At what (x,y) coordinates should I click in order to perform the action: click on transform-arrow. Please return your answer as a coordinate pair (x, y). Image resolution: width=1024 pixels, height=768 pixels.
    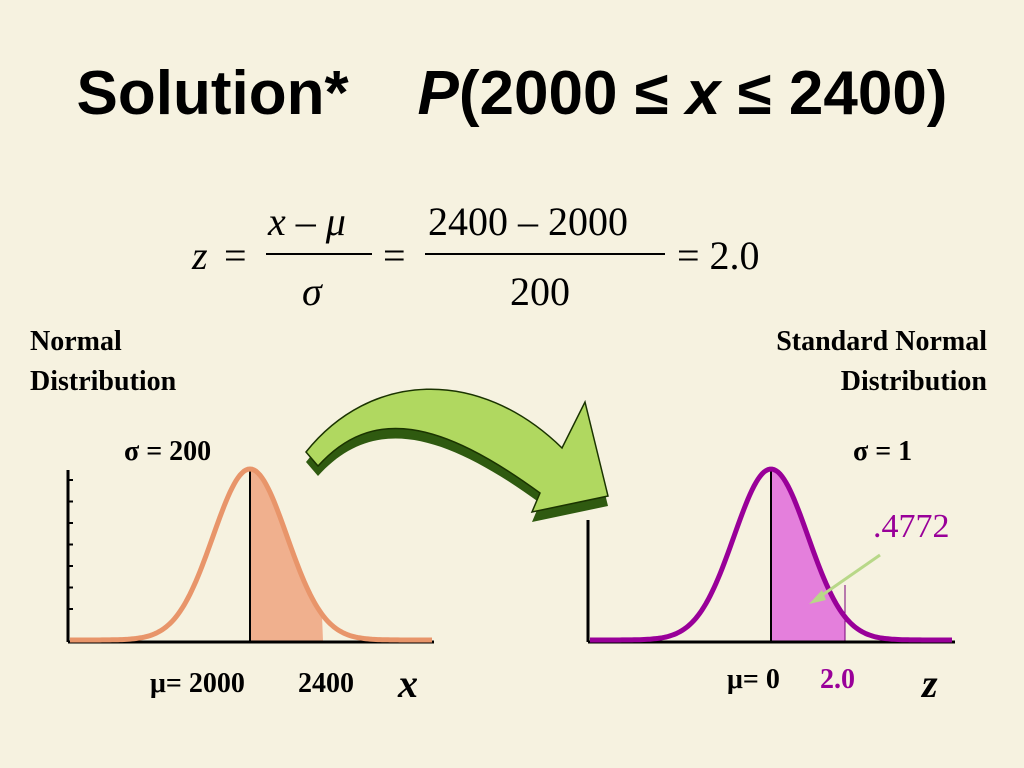
    Looking at the image, I should click on (457, 455).